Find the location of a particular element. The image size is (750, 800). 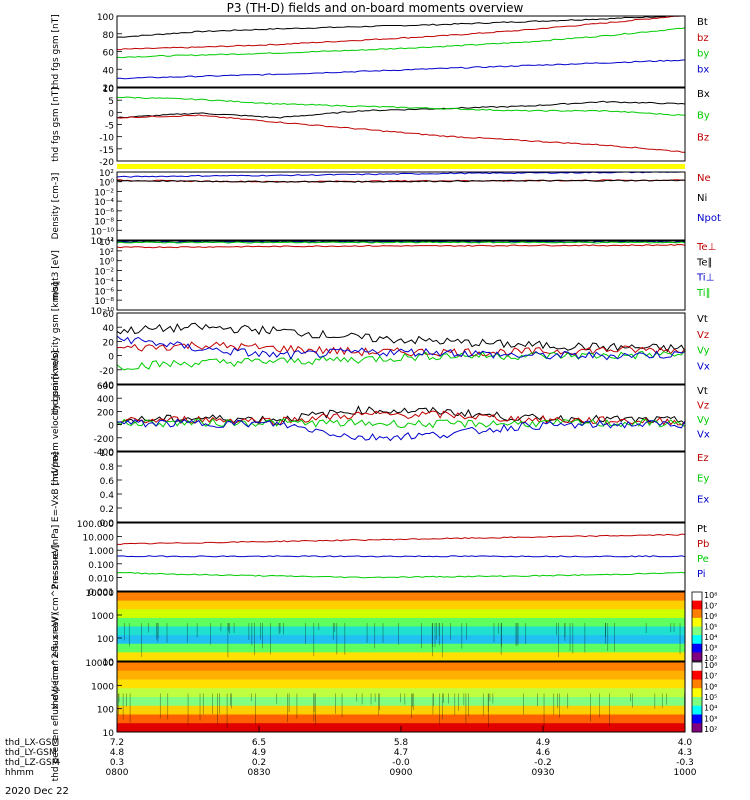

legend-Ey: Ey is located at coordinates (703, 479).